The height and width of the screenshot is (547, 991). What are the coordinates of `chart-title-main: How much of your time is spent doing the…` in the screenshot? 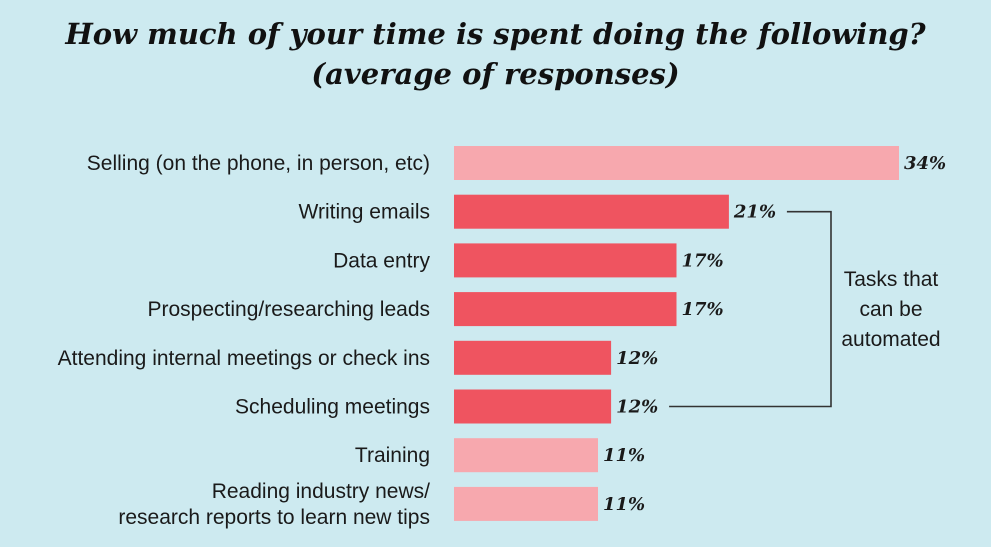 It's located at (495, 34).